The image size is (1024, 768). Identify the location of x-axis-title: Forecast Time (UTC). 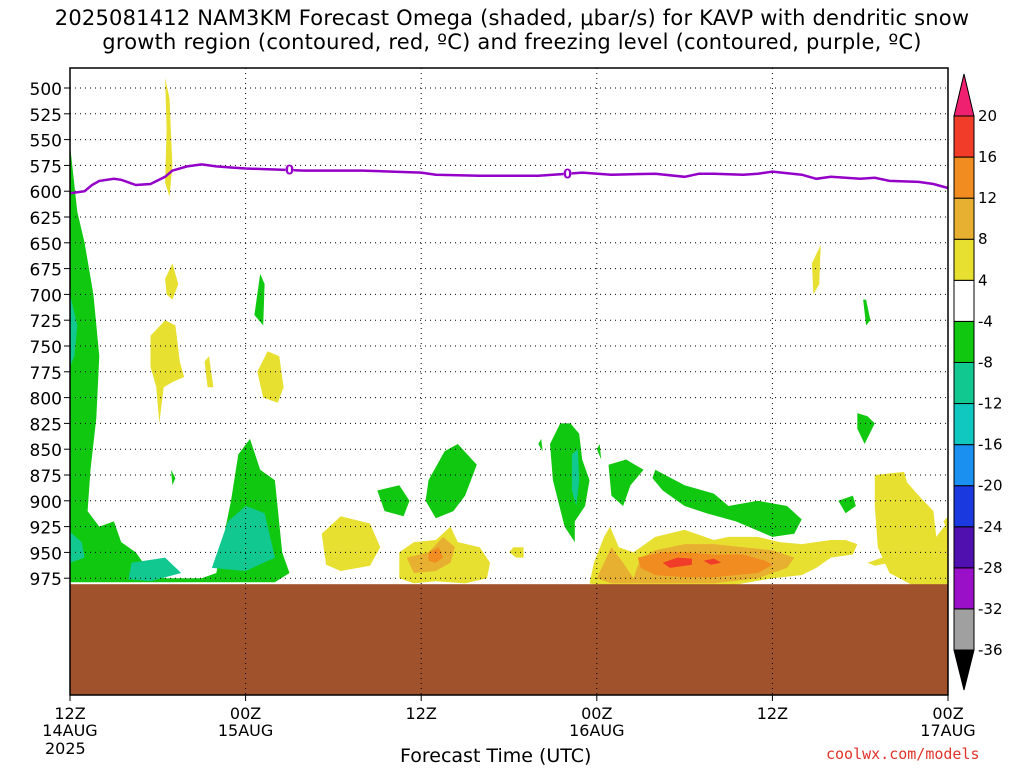
(496, 756).